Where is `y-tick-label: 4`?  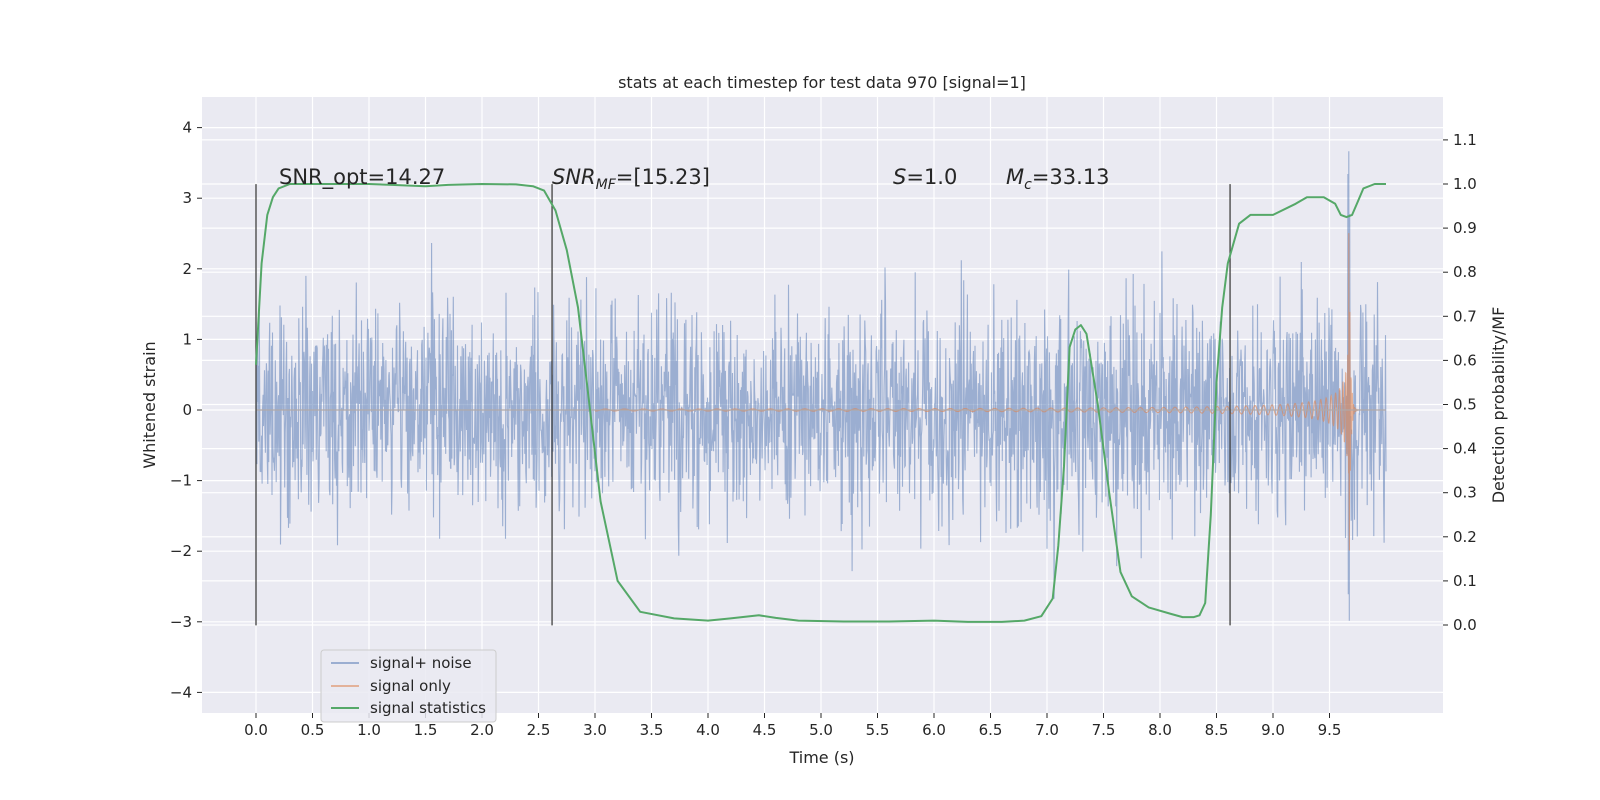
y-tick-label: 4 is located at coordinates (187, 128).